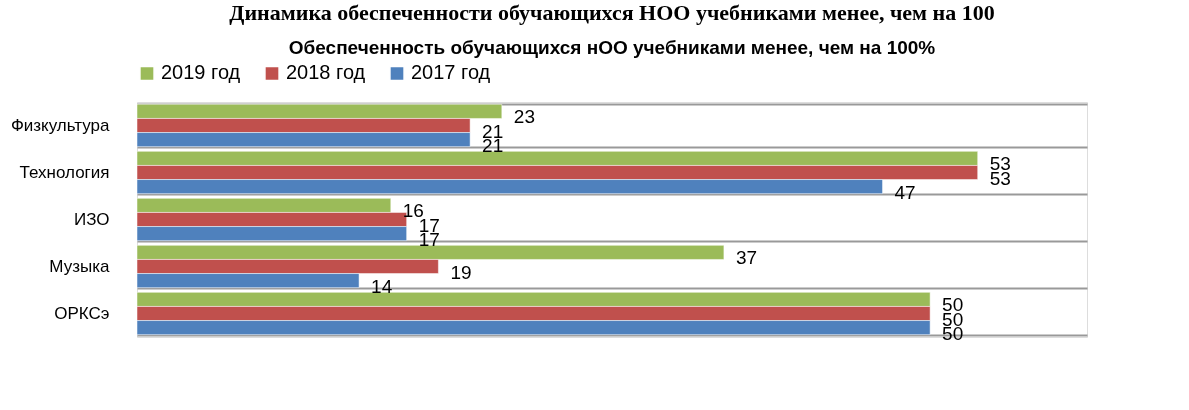  What do you see at coordinates (91, 219) in the screenshot?
I see `y-tick-label: ИЗО` at bounding box center [91, 219].